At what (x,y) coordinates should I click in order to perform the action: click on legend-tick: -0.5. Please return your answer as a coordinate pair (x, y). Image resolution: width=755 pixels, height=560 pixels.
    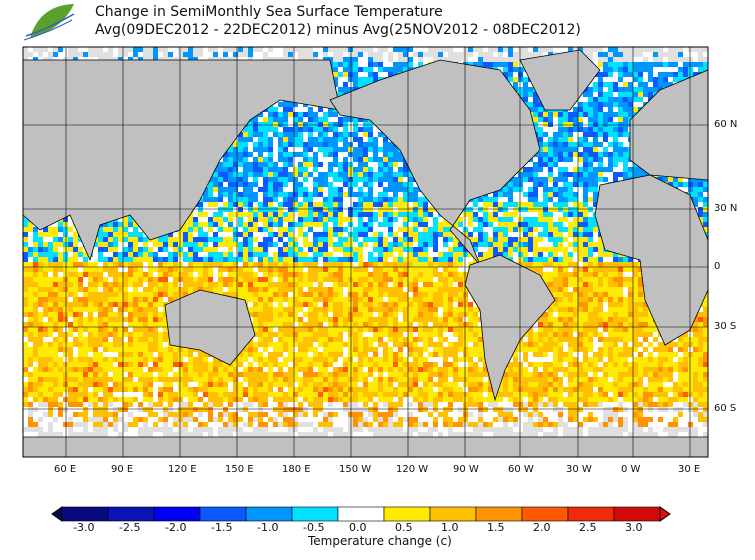
    Looking at the image, I should click on (314, 527).